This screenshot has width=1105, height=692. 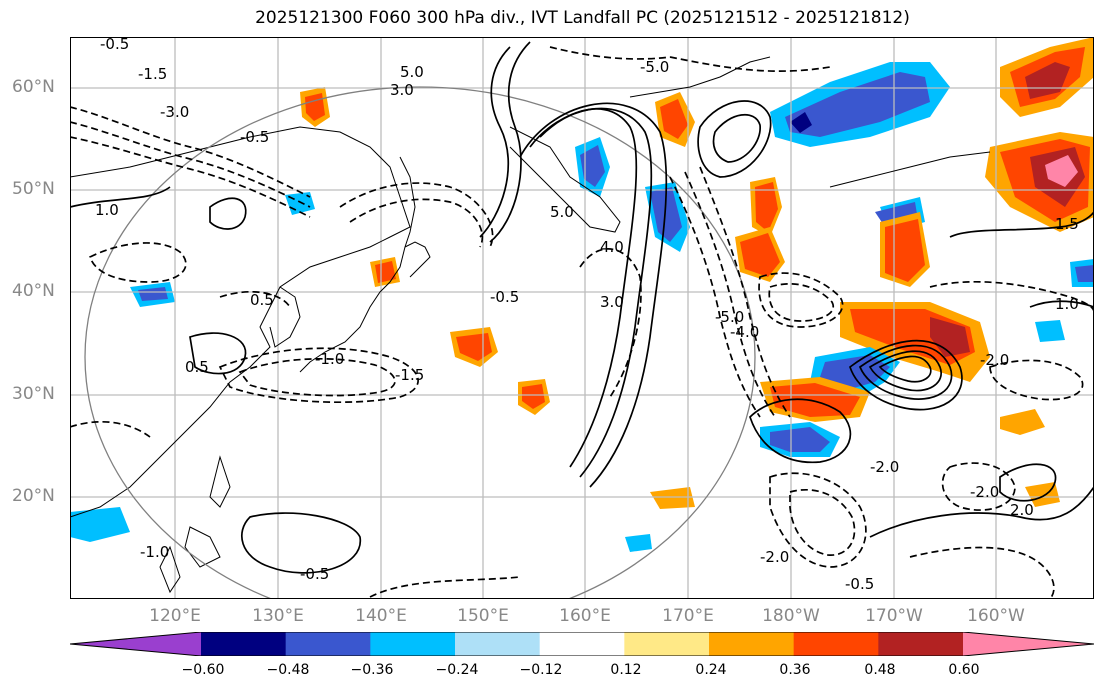 What do you see at coordinates (33, 496) in the screenshot?
I see `lat-label-20n: 20°N` at bounding box center [33, 496].